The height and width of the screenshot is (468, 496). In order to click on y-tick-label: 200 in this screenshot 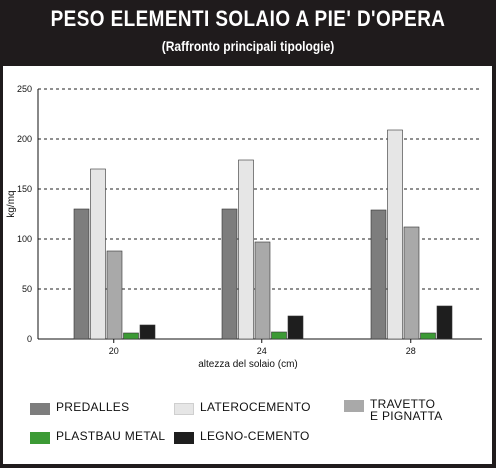, I will do `click(24, 139)`.